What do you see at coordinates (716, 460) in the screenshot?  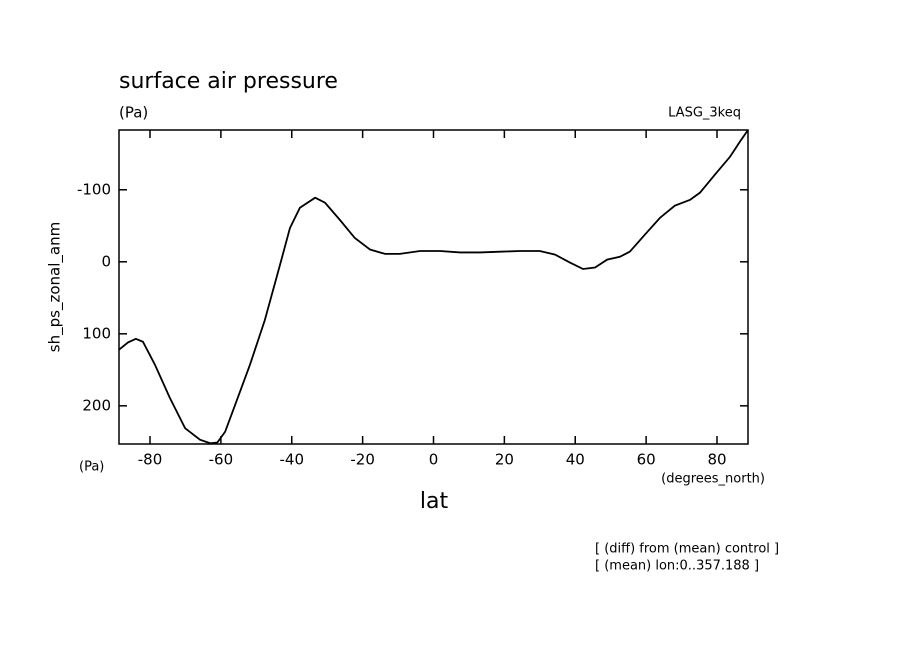 I see `x-tick-label: 80` at bounding box center [716, 460].